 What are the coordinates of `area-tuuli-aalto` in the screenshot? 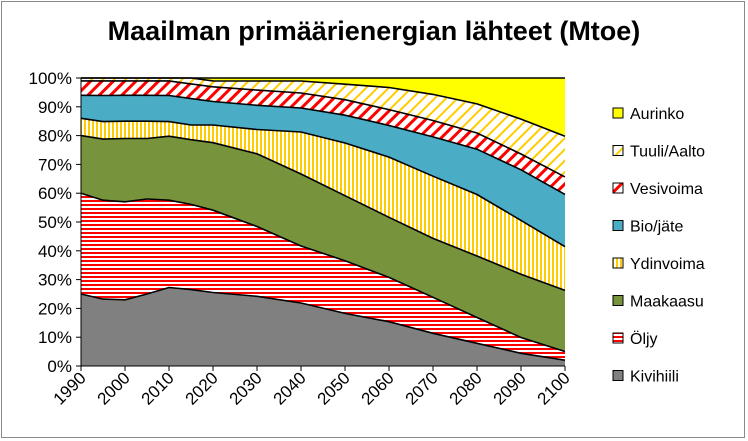 It's located at (323, 127).